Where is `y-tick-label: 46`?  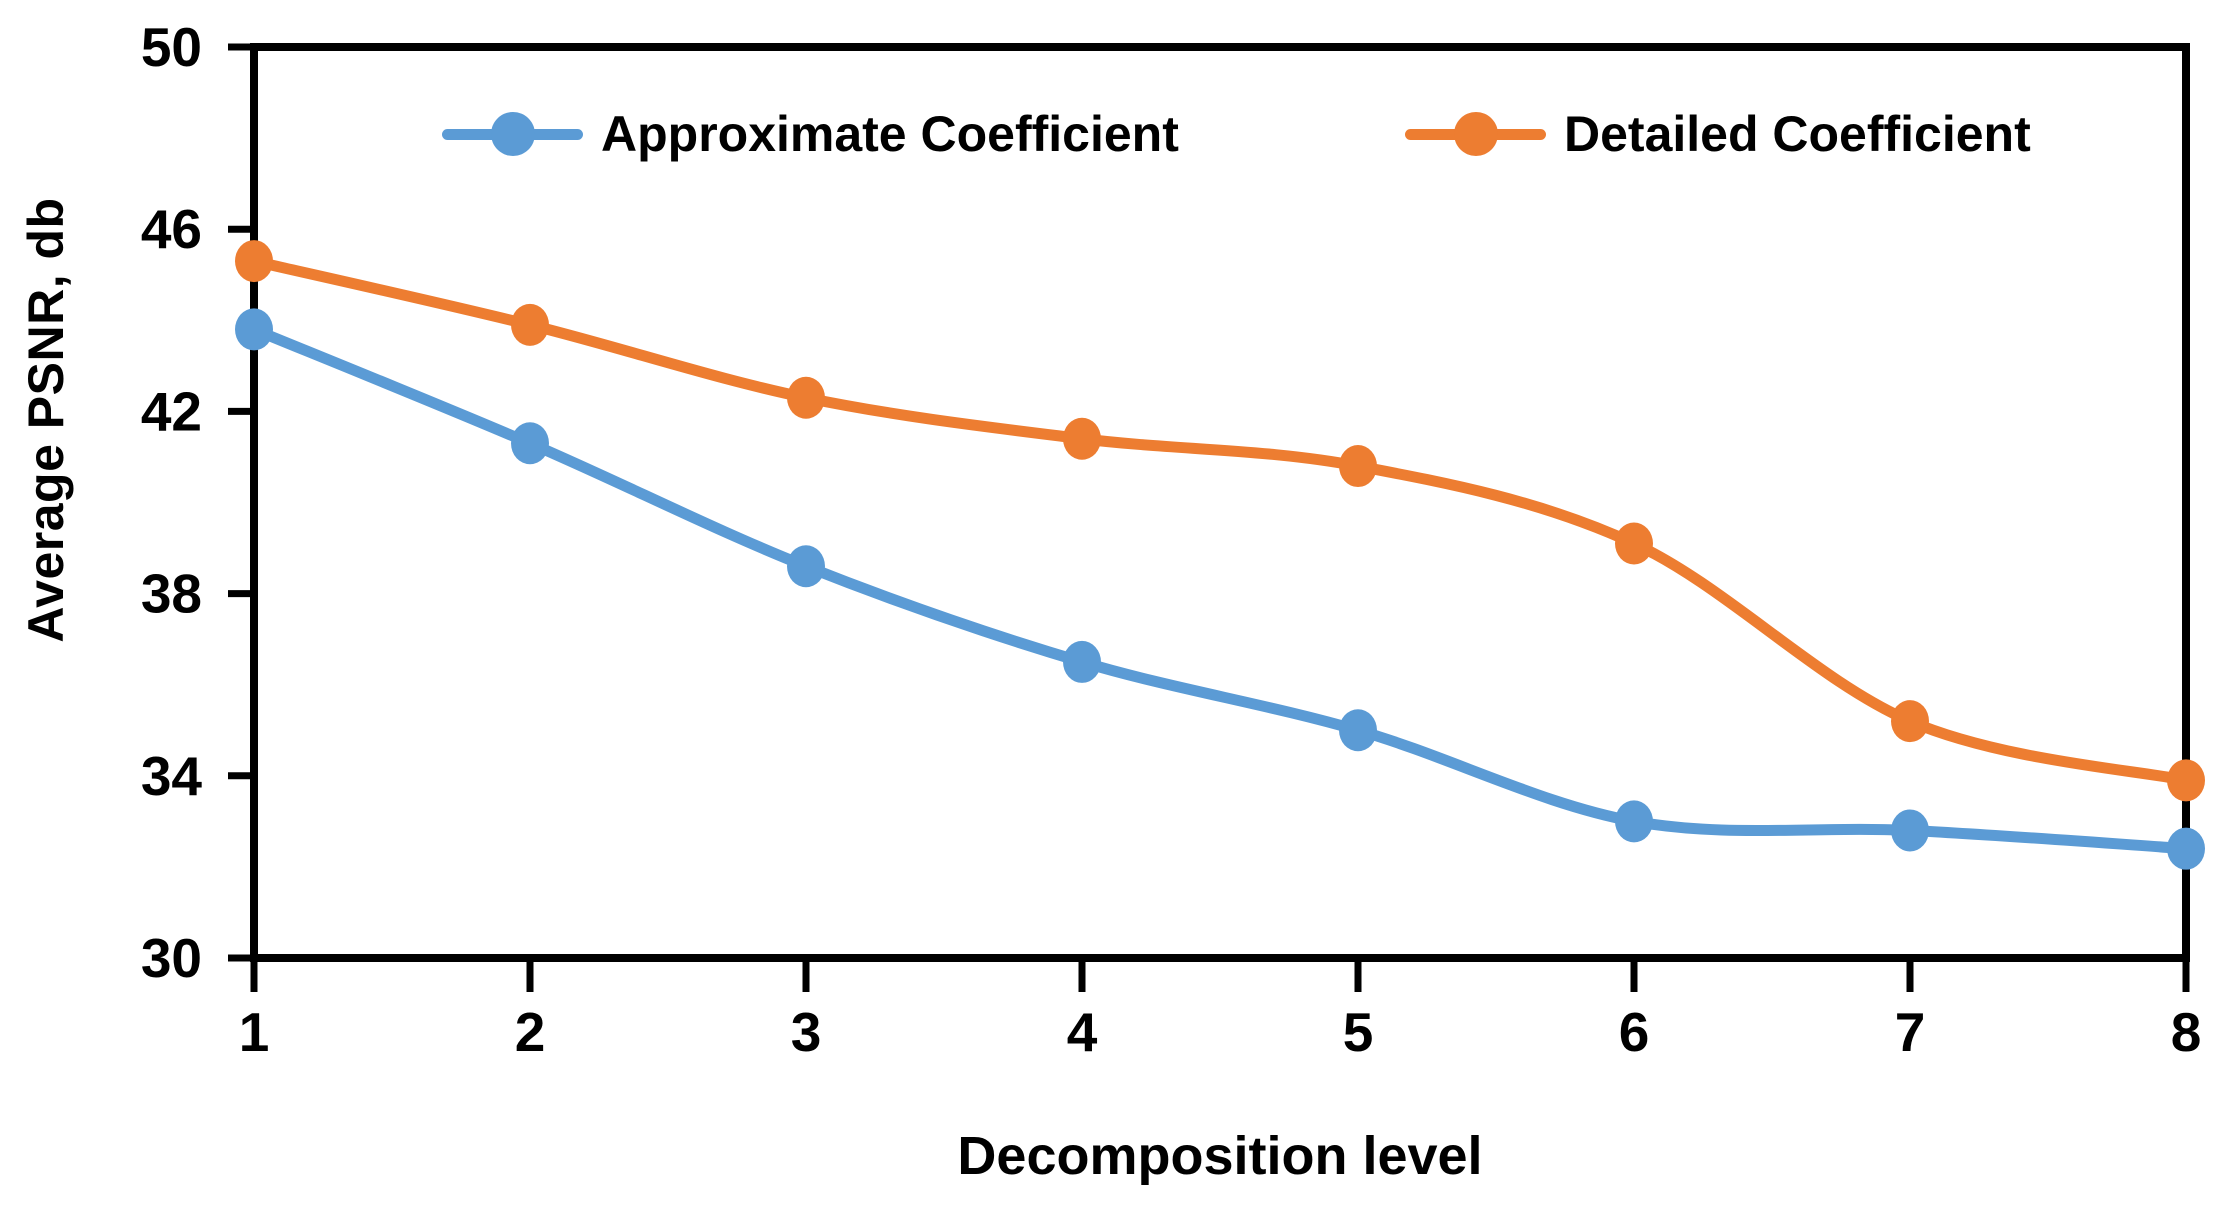
y-tick-label: 46 is located at coordinates (171, 229).